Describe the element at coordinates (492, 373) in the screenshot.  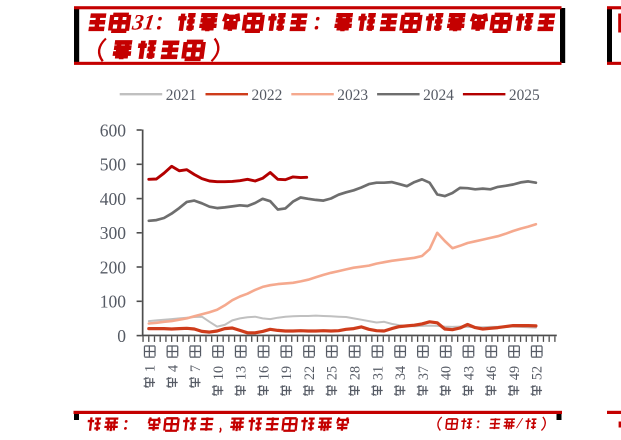
I see `svg-text: 46` at that location.